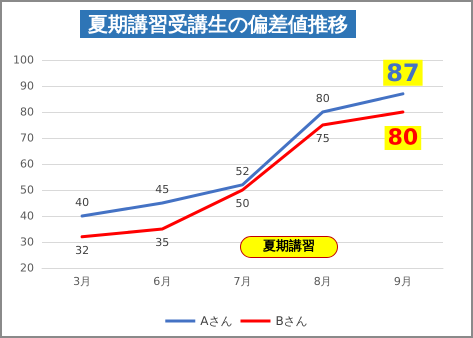 The image size is (473, 338). What do you see at coordinates (162, 189) in the screenshot?
I see `data-label: 45` at bounding box center [162, 189].